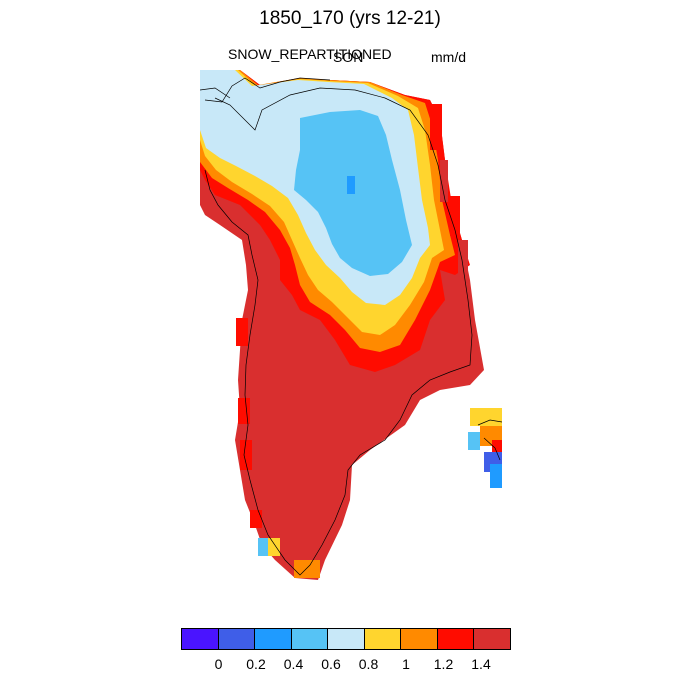 The height and width of the screenshot is (700, 700). What do you see at coordinates (489, 440) in the screenshot?
I see `coastline-island` at bounding box center [489, 440].